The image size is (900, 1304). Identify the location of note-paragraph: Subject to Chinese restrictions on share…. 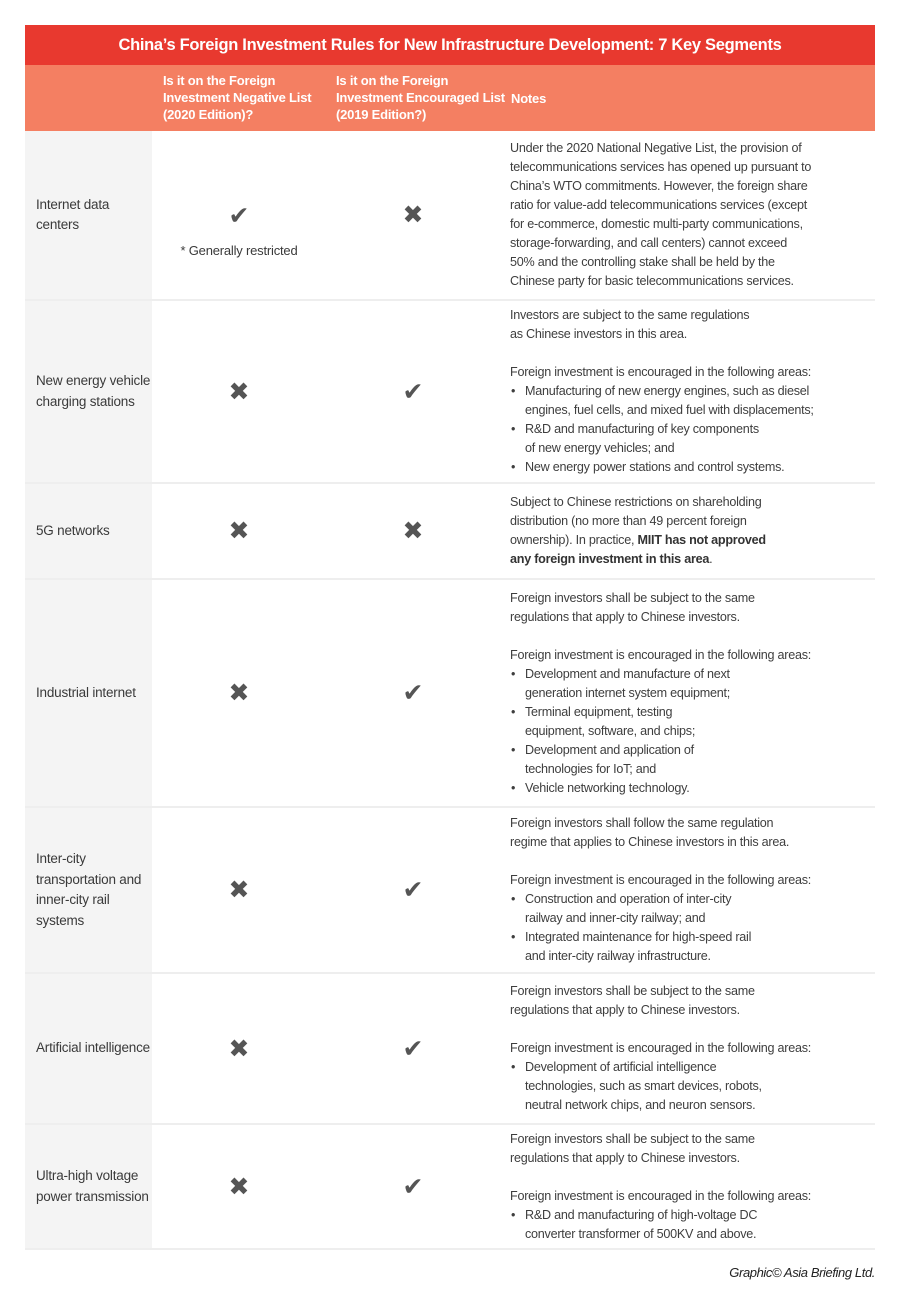
(692, 531).